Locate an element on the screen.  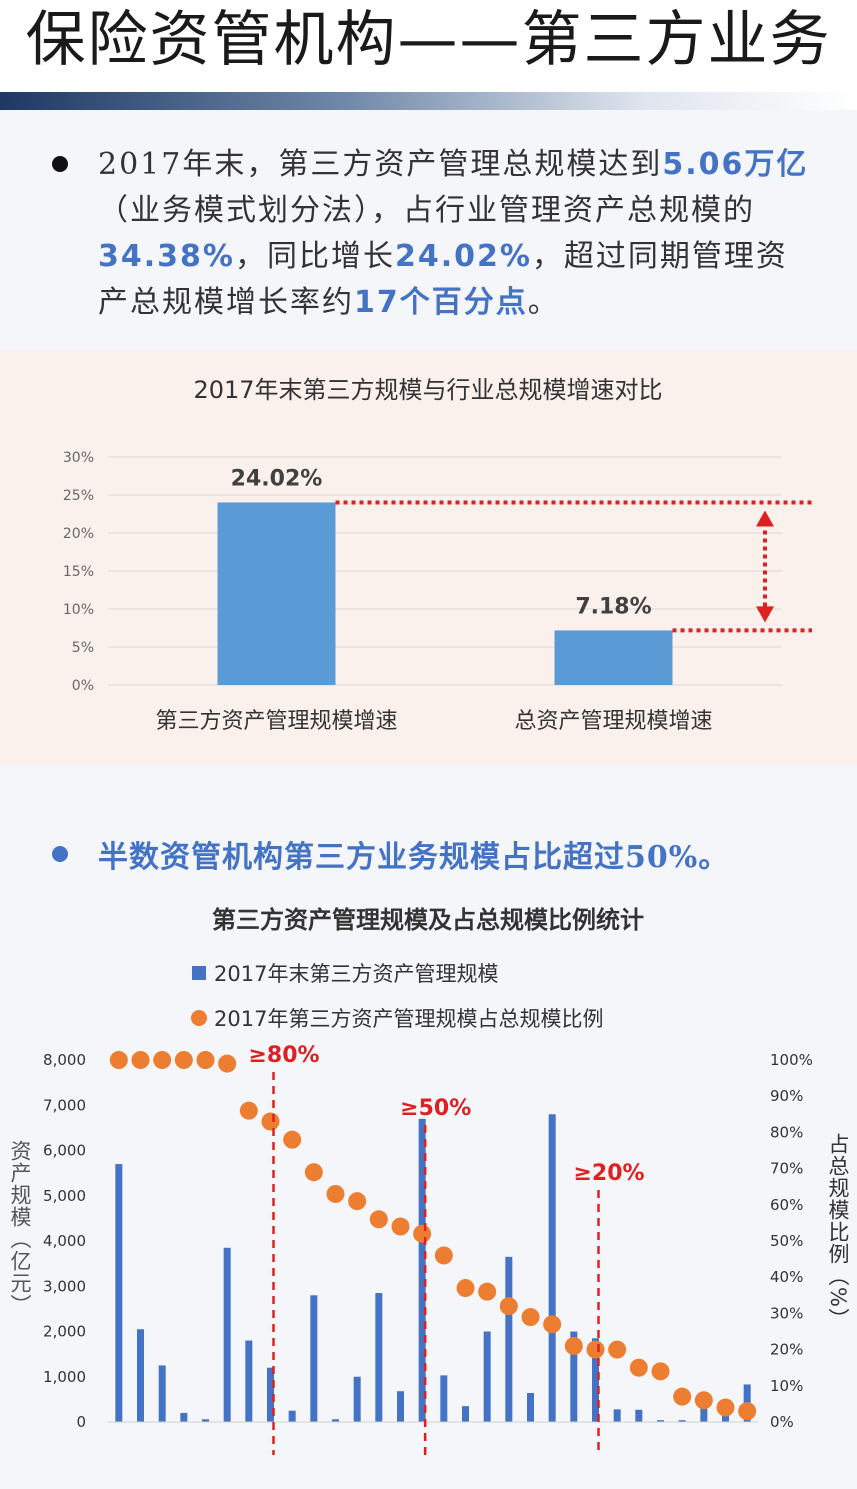
summary-text: ，超过同期管理资产总规模增长率约 is located at coordinates (443, 279).